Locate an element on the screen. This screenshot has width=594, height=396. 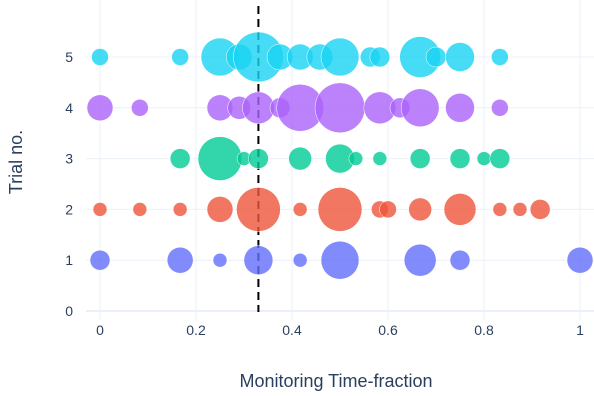
x-tick-label: 0 is located at coordinates (100, 330).